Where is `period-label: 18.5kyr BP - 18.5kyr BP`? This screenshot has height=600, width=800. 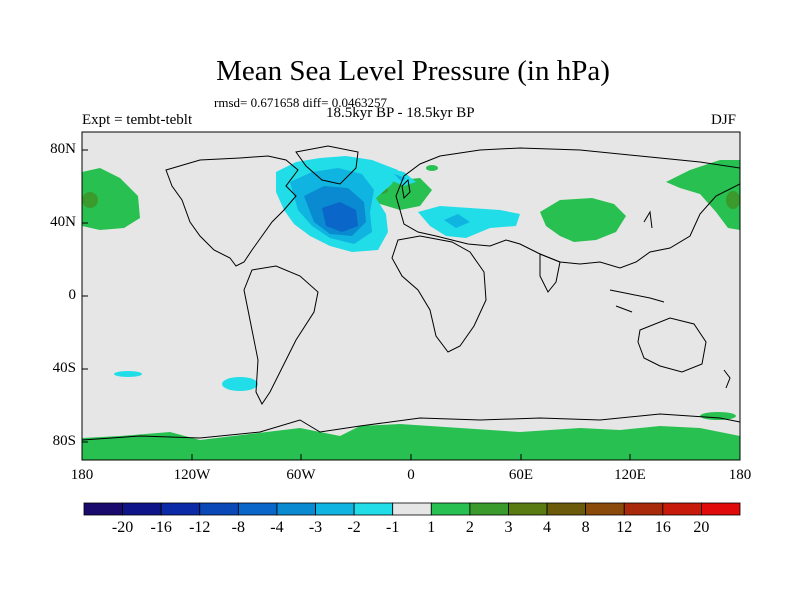 period-label: 18.5kyr BP - 18.5kyr BP is located at coordinates (400, 113).